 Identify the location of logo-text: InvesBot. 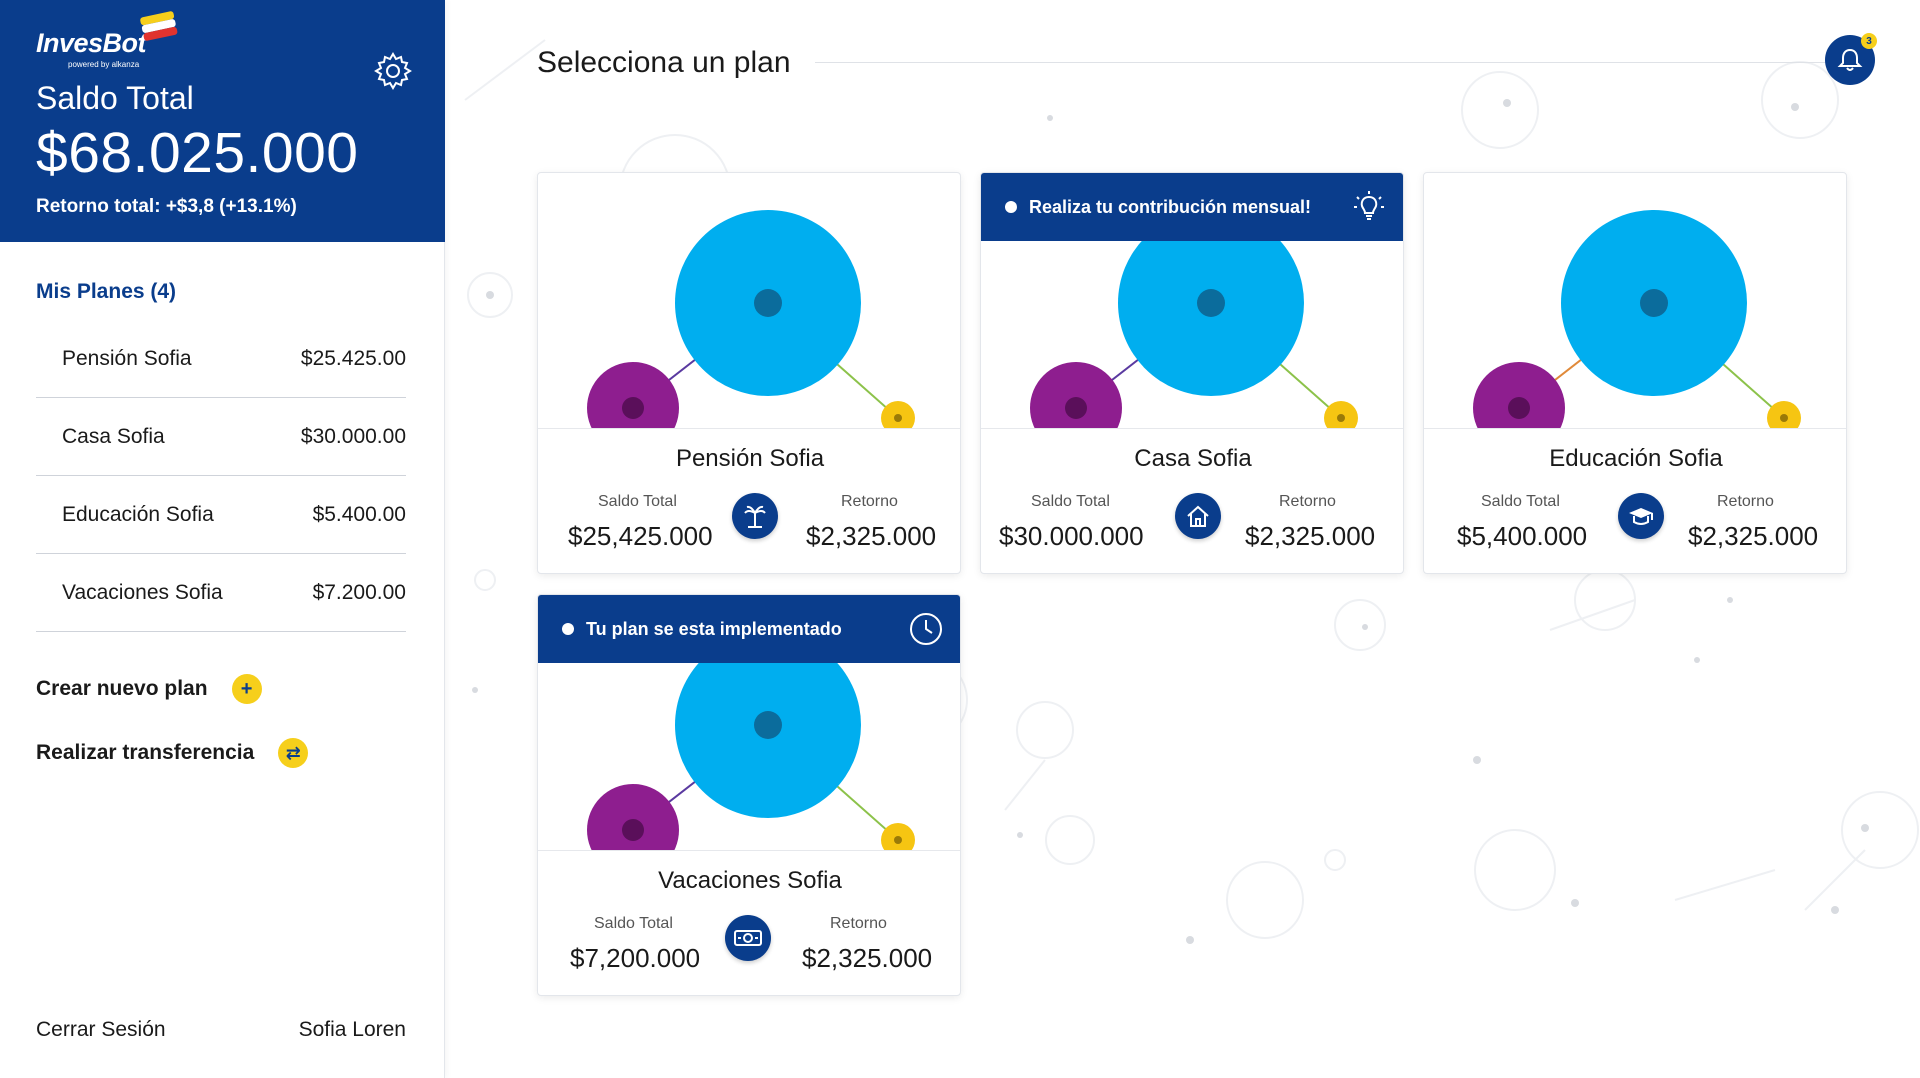
(91, 43).